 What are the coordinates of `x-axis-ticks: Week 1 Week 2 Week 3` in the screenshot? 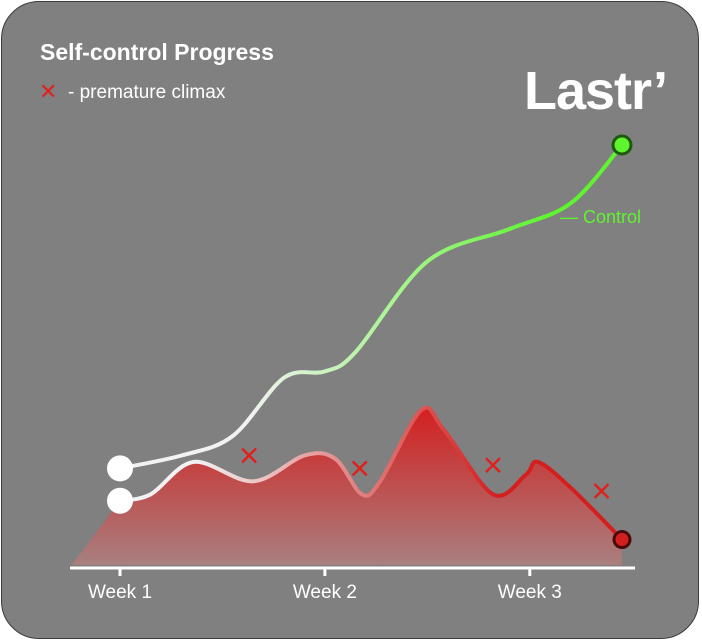 It's located at (325, 585).